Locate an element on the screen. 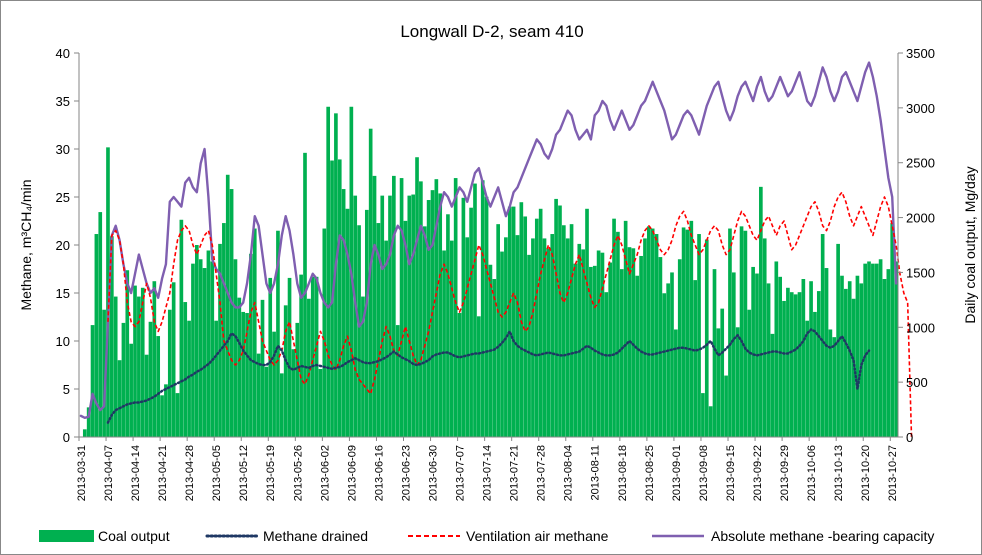  line-methane-drained is located at coordinates (488, 376).